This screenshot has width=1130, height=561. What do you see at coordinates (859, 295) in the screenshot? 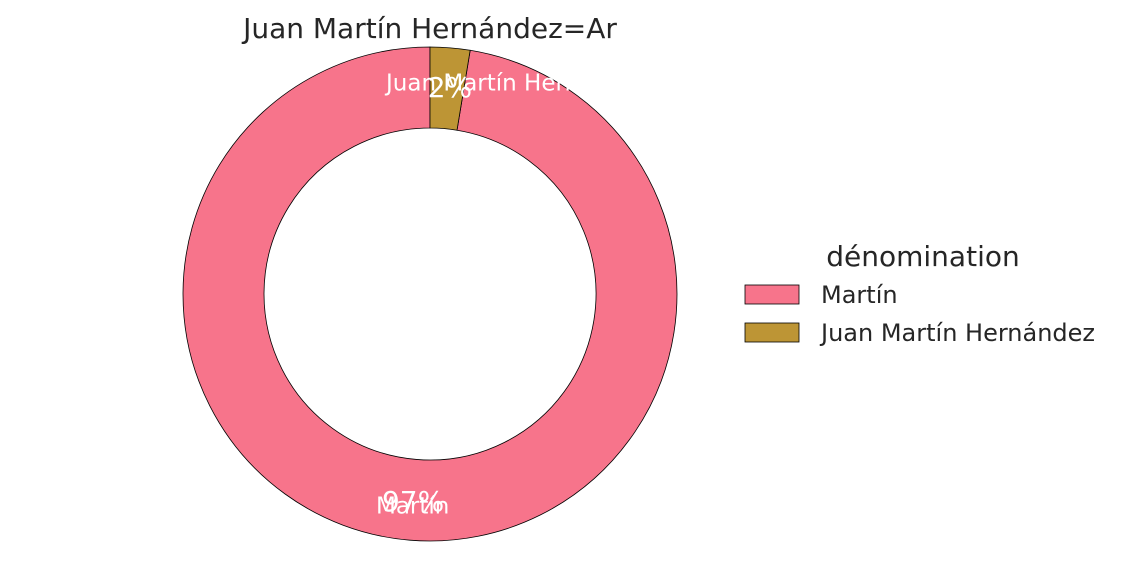
I see `legend-label-0: Martín` at bounding box center [859, 295].